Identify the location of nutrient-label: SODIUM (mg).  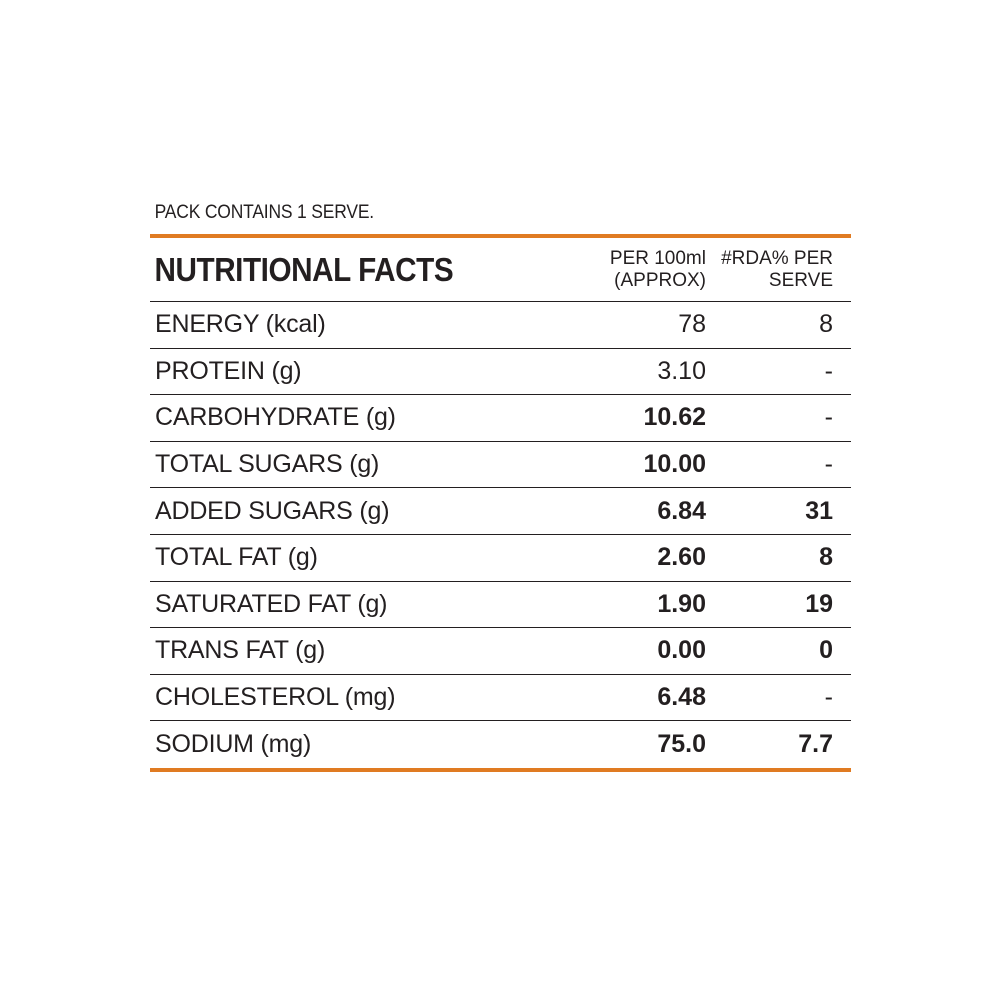
(233, 744).